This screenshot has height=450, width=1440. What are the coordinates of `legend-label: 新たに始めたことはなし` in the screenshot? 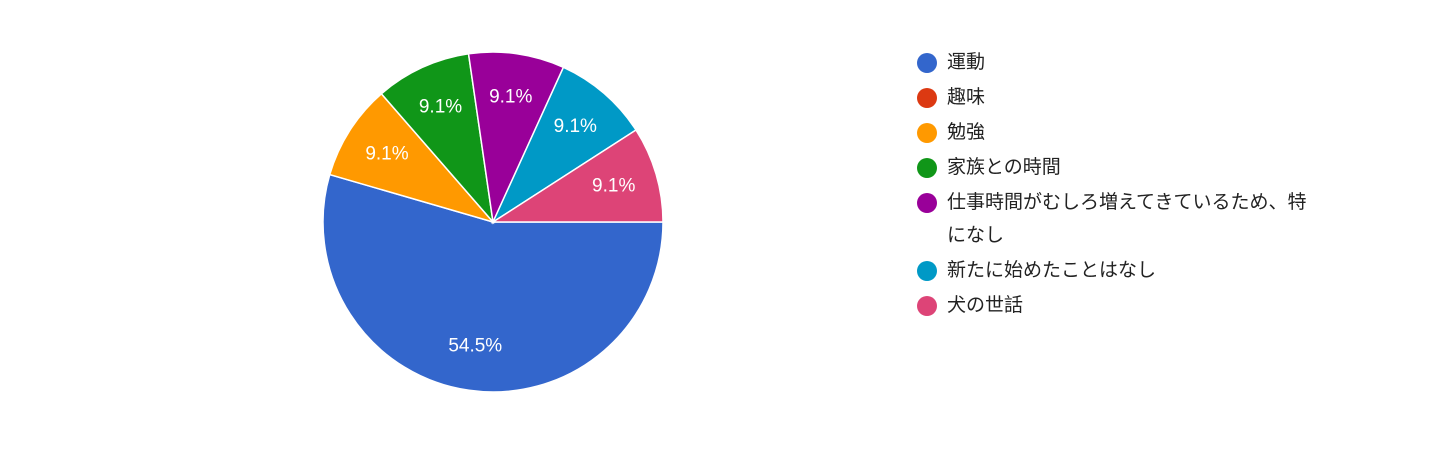 It's located at (1052, 270).